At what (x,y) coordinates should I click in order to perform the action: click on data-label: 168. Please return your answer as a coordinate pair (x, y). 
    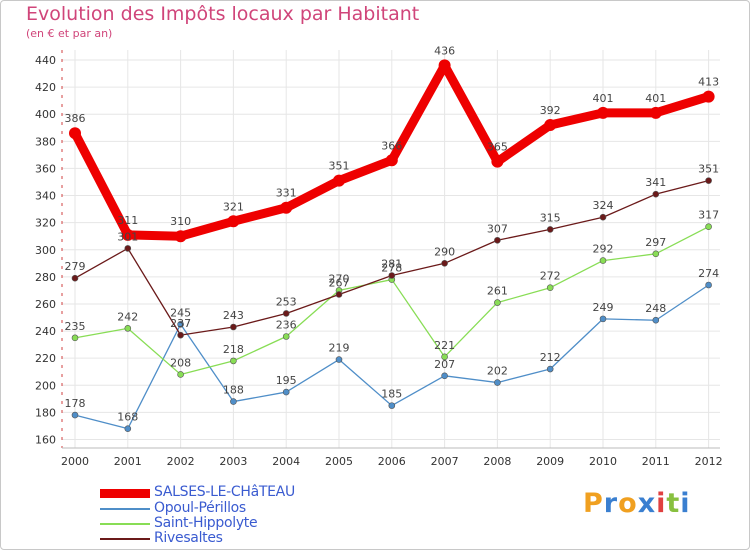
    Looking at the image, I should click on (127, 417).